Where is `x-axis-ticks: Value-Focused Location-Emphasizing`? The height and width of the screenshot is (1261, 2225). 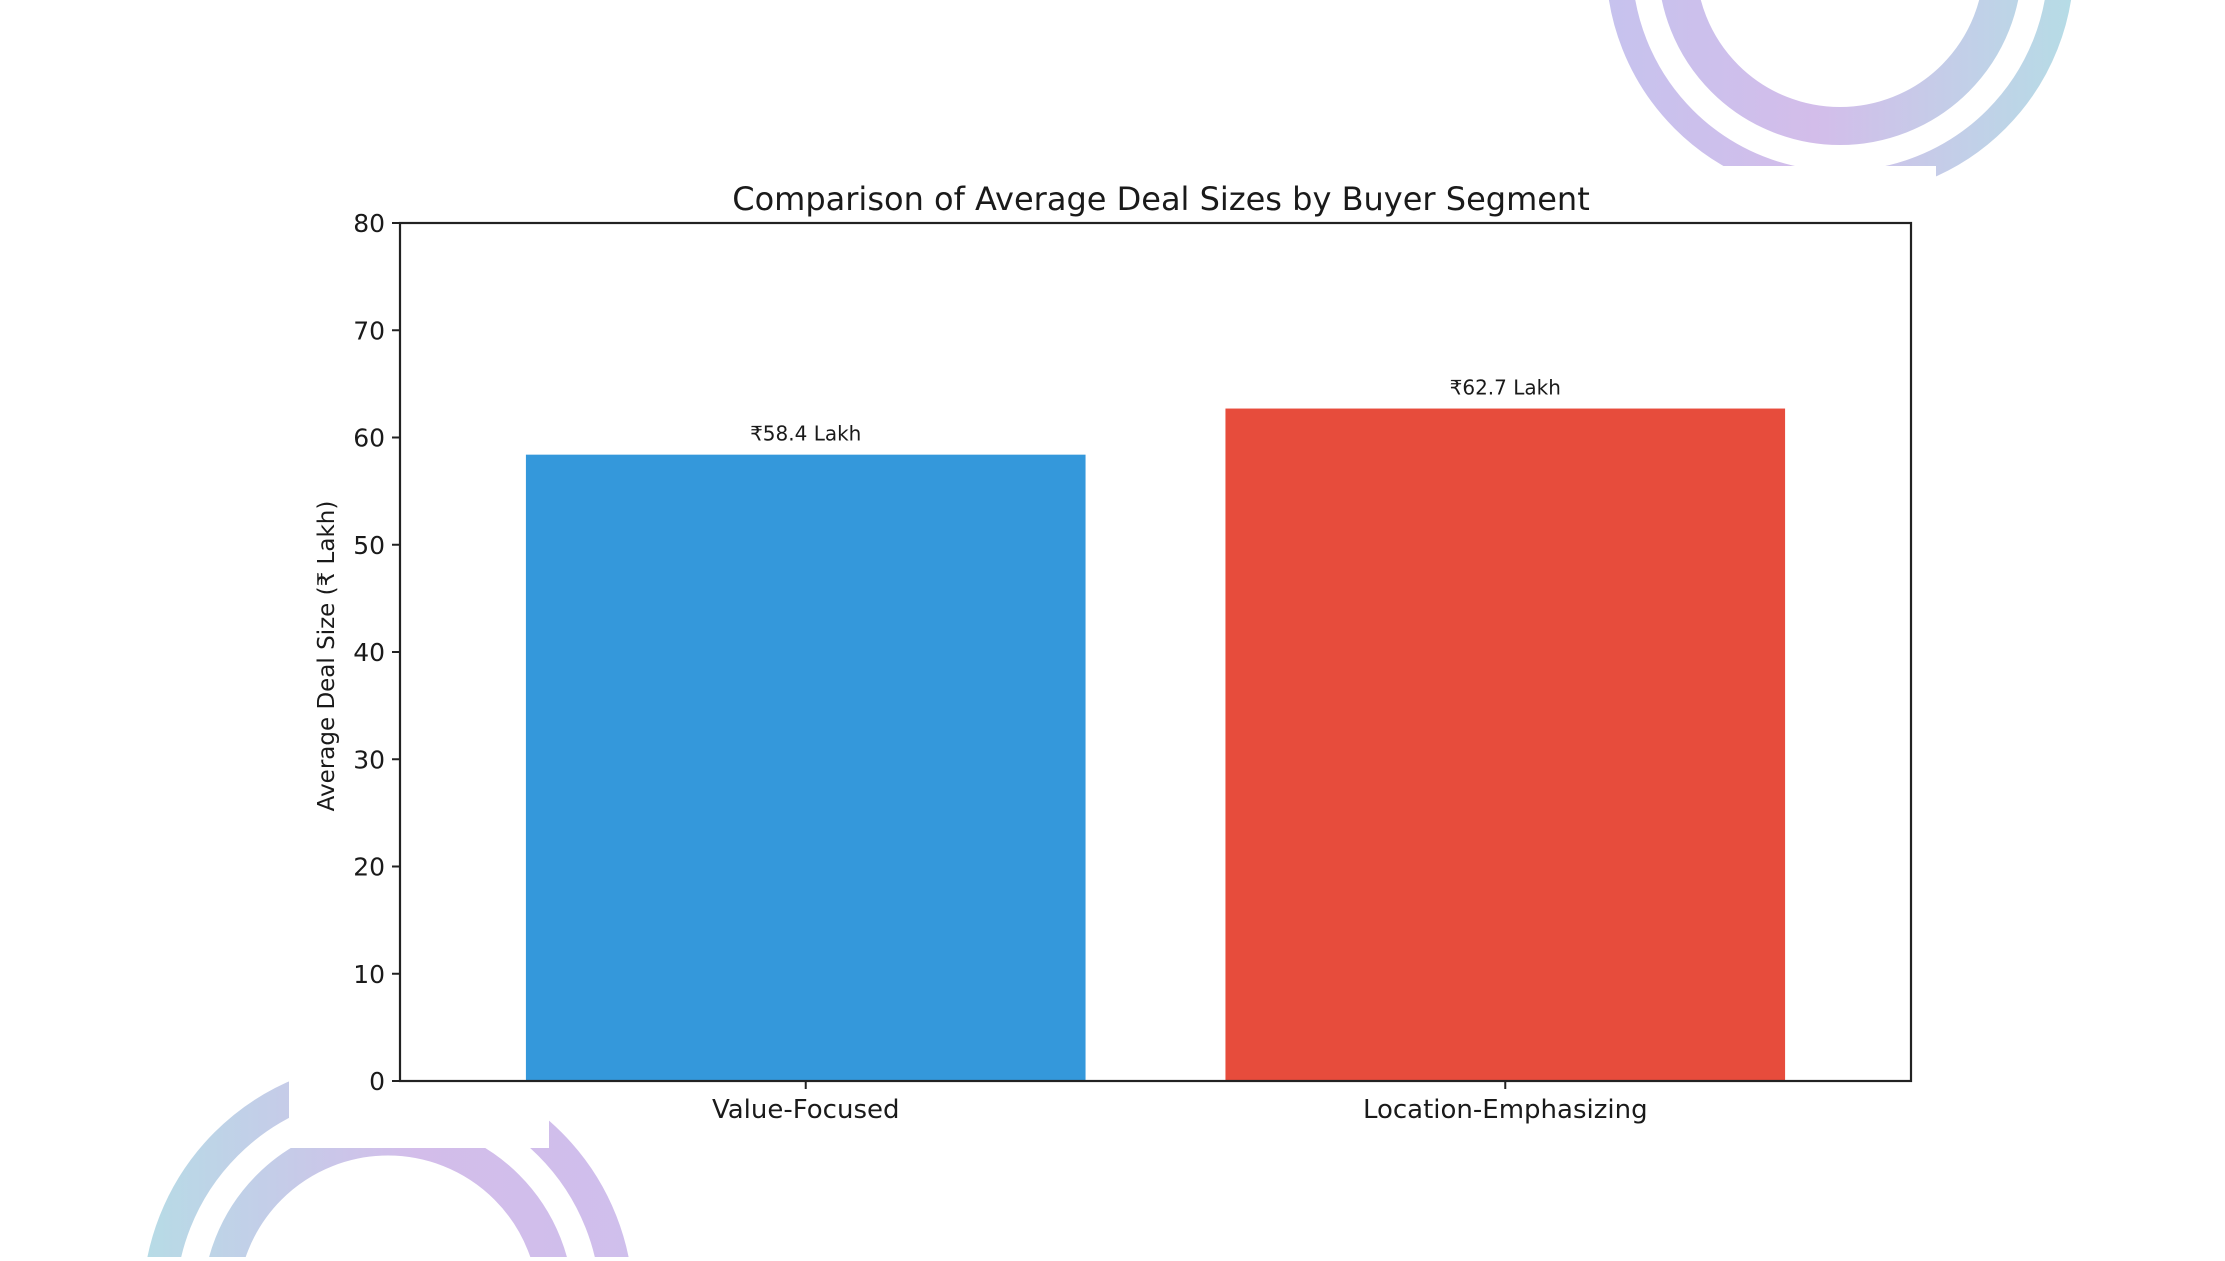 x-axis-ticks: Value-Focused Location-Emphasizing is located at coordinates (1180, 1103).